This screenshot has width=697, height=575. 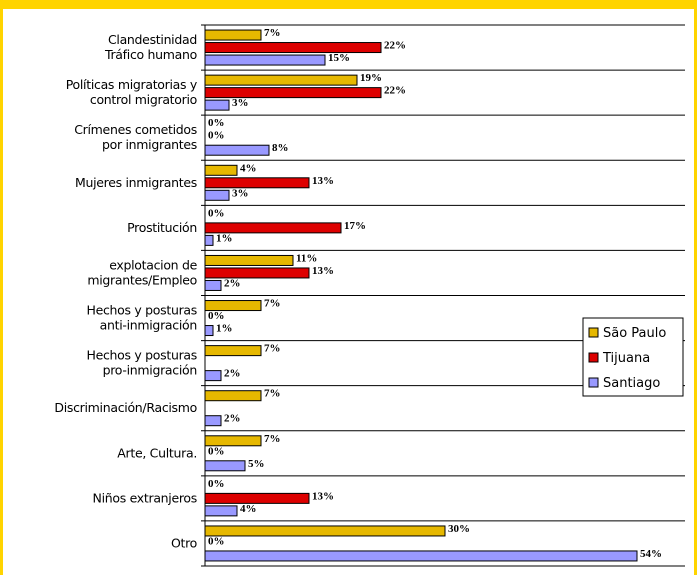 I want to click on category-label: Mujeres inmigrantes, so click(x=136, y=182).